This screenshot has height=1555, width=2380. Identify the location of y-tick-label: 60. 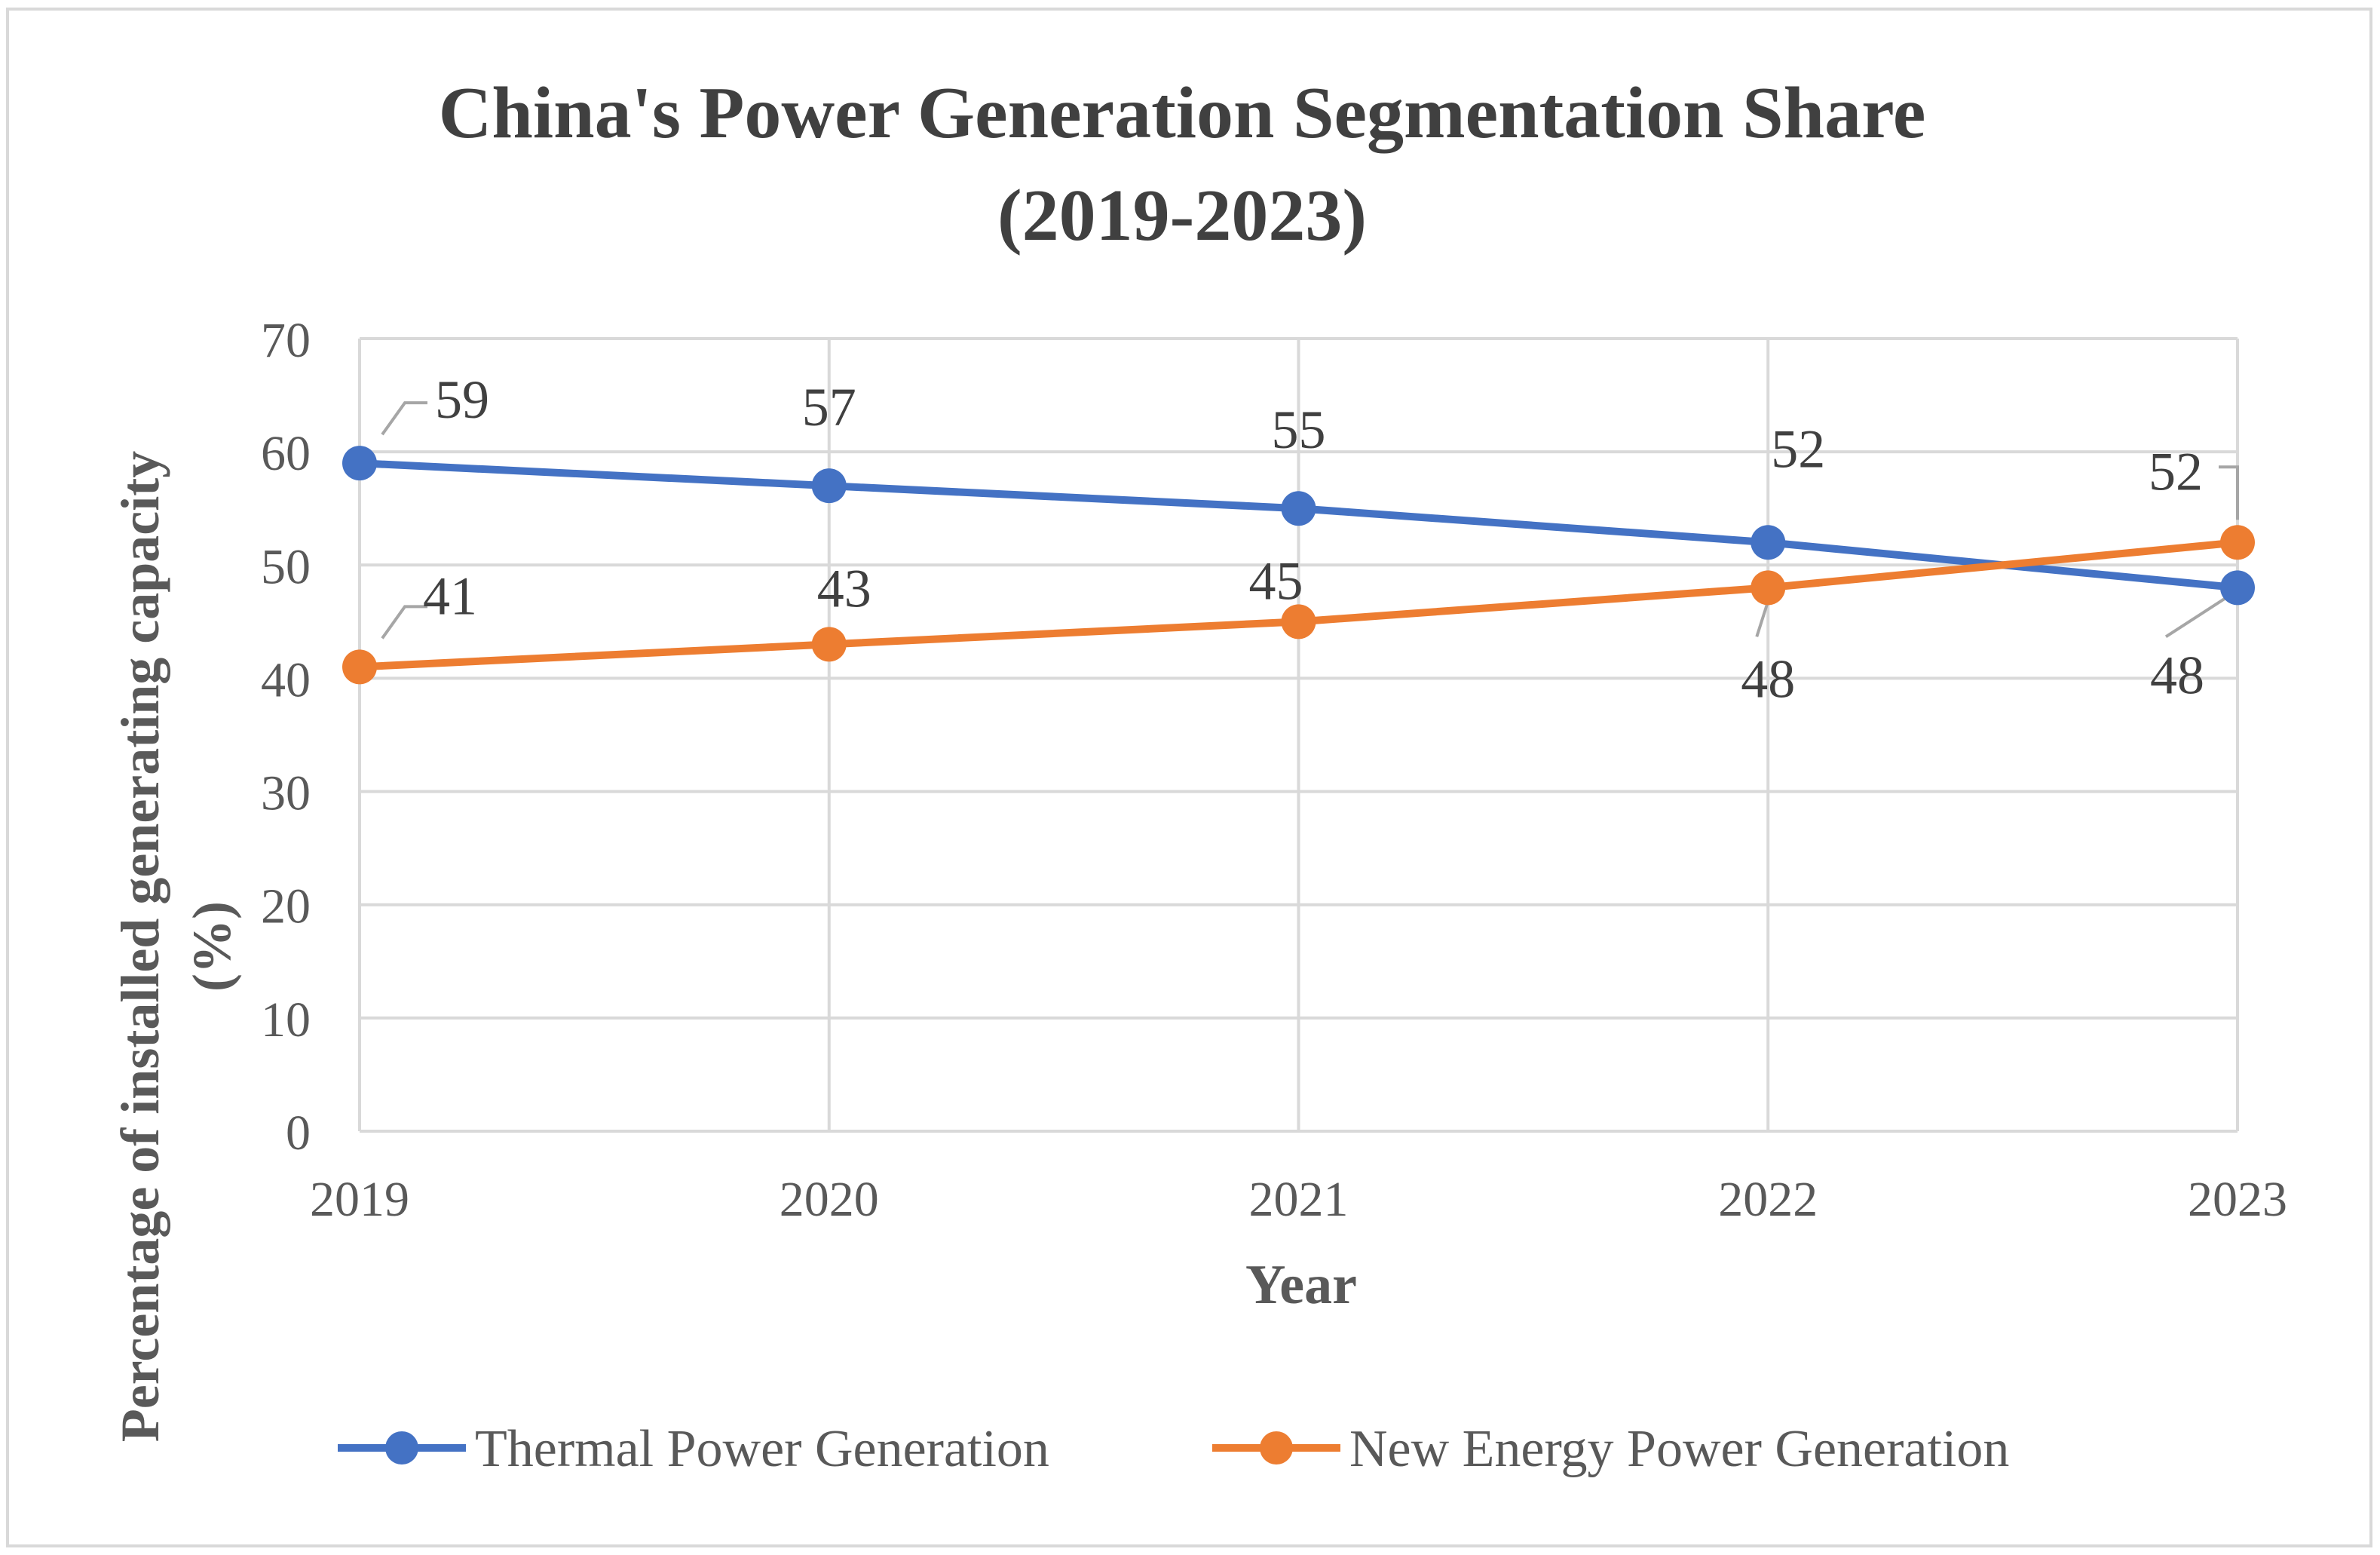
(286, 454).